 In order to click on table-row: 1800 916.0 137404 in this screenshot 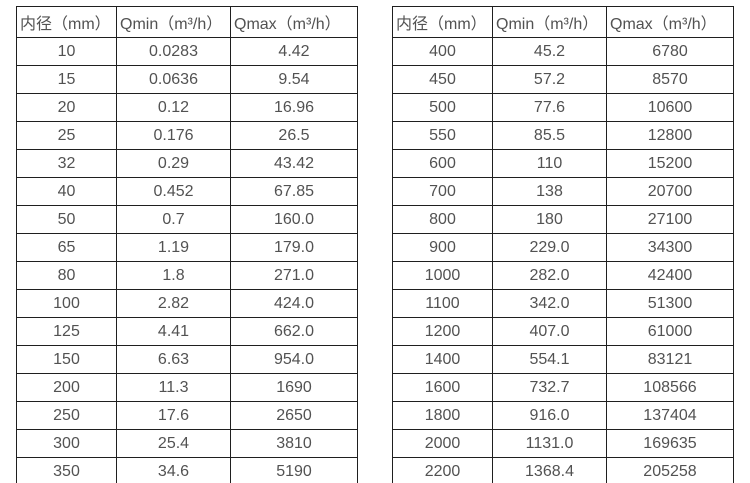, I will do `click(563, 415)`.